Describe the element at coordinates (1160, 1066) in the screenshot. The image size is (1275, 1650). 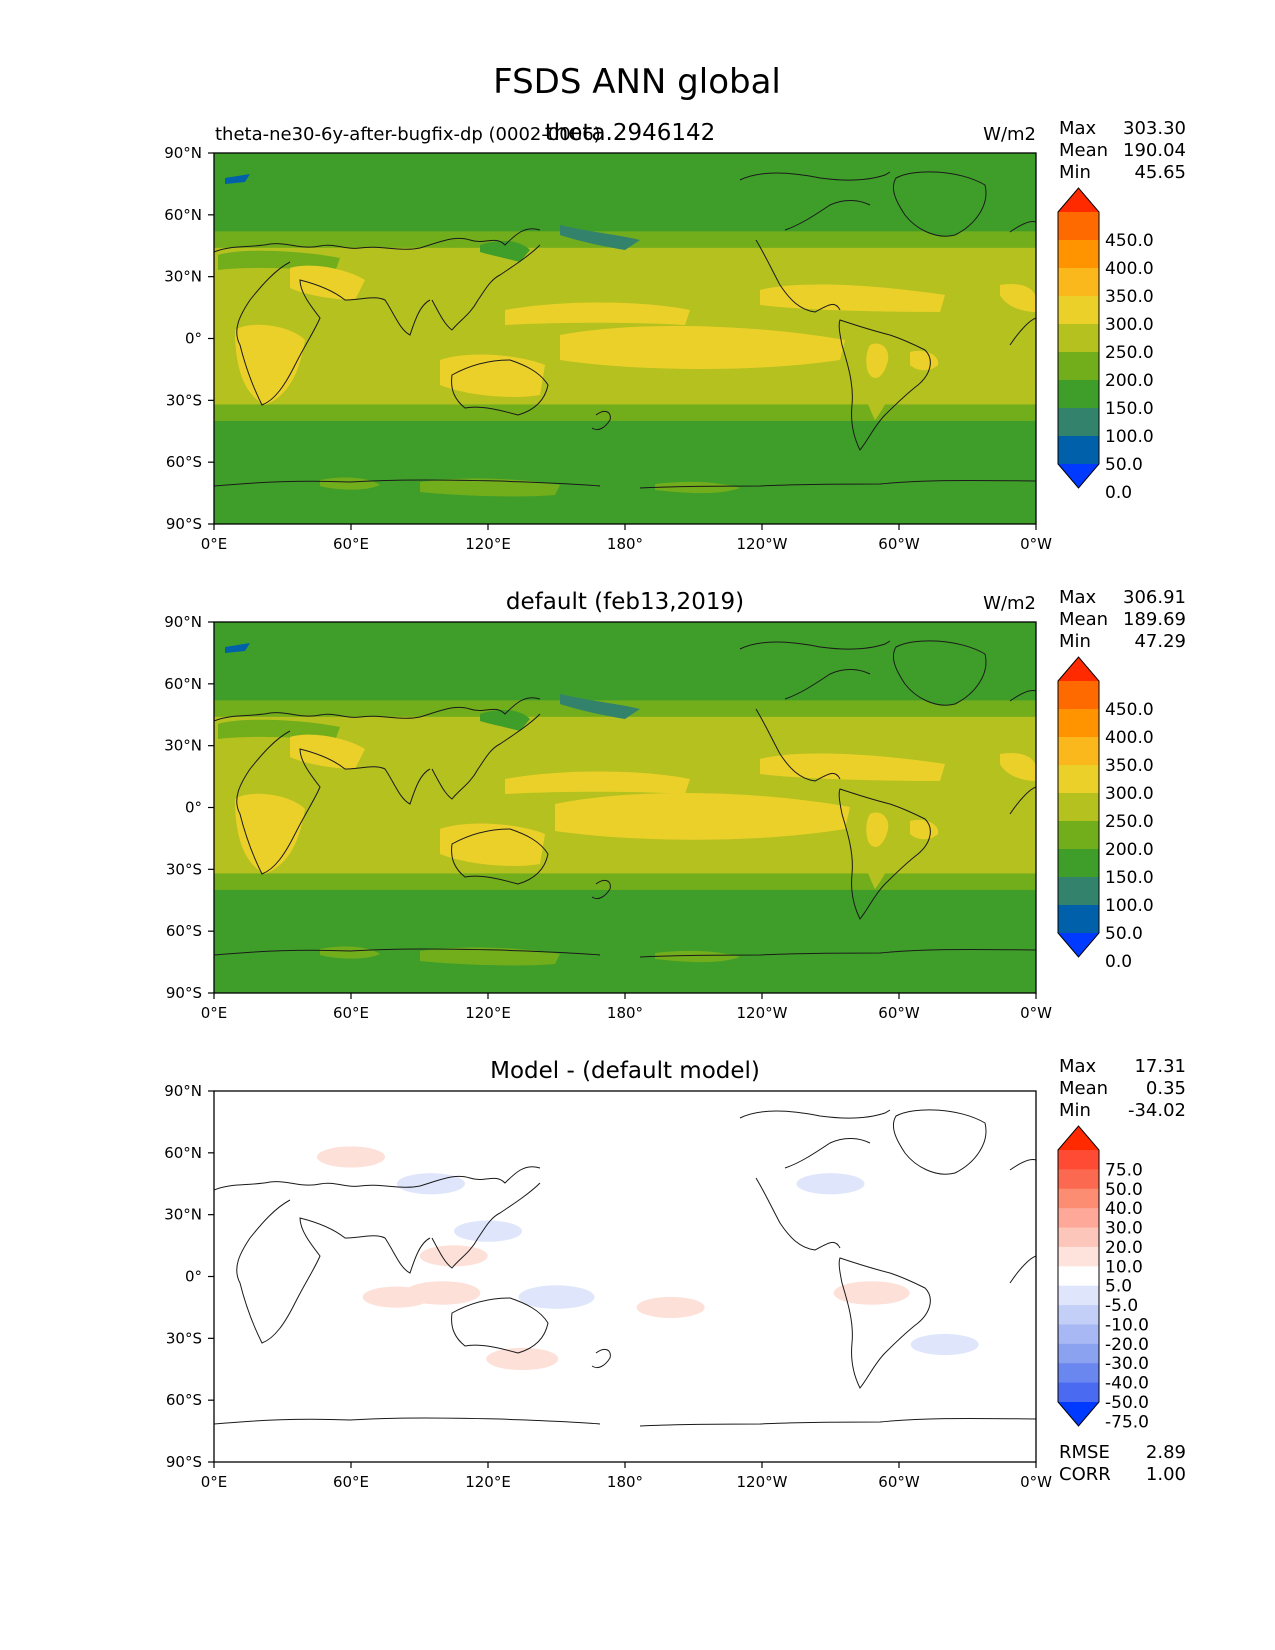
I see `panel-3-max: 17.31` at that location.